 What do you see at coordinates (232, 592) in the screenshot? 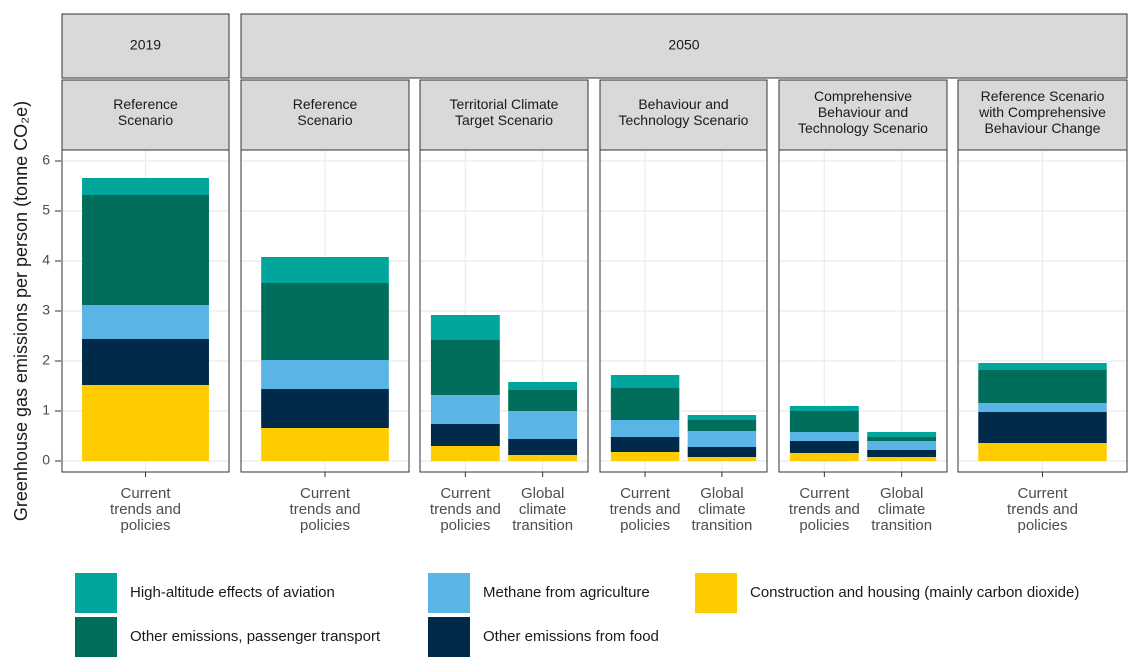
I see `legend-label: High-altitude effects of aviation` at bounding box center [232, 592].